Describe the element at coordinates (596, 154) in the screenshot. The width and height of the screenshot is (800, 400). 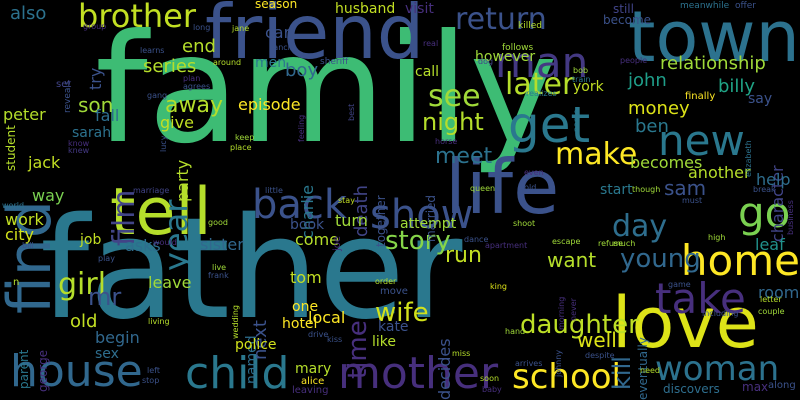
I see `word-make: make` at that location.